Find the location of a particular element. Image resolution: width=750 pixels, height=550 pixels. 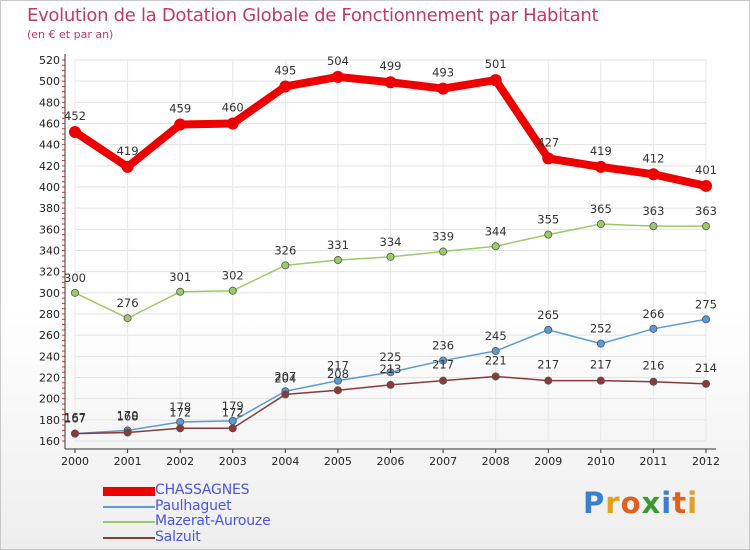

logo-letter: r is located at coordinates (613, 503).